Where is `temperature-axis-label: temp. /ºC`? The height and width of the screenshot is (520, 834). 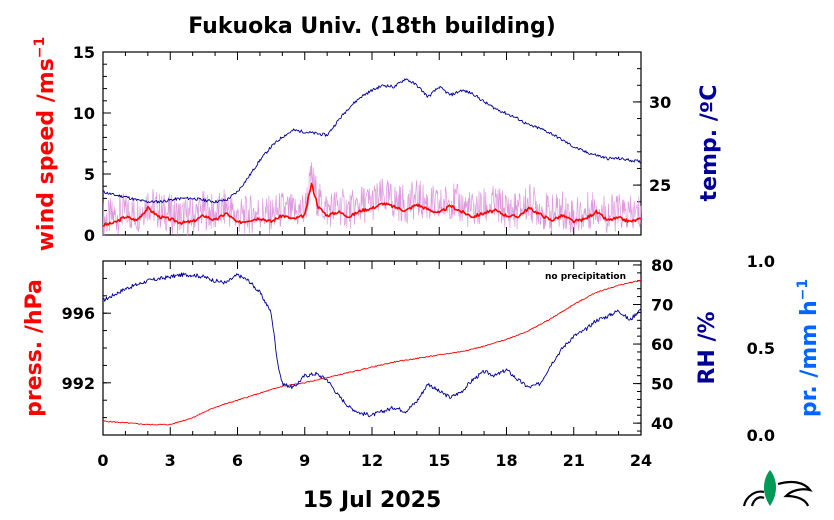 temperature-axis-label: temp. /ºC is located at coordinates (709, 143).